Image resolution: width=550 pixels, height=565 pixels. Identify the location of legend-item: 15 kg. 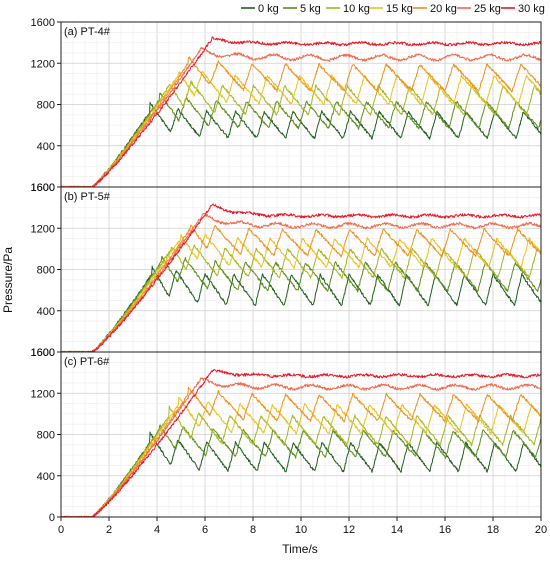
(391, 9).